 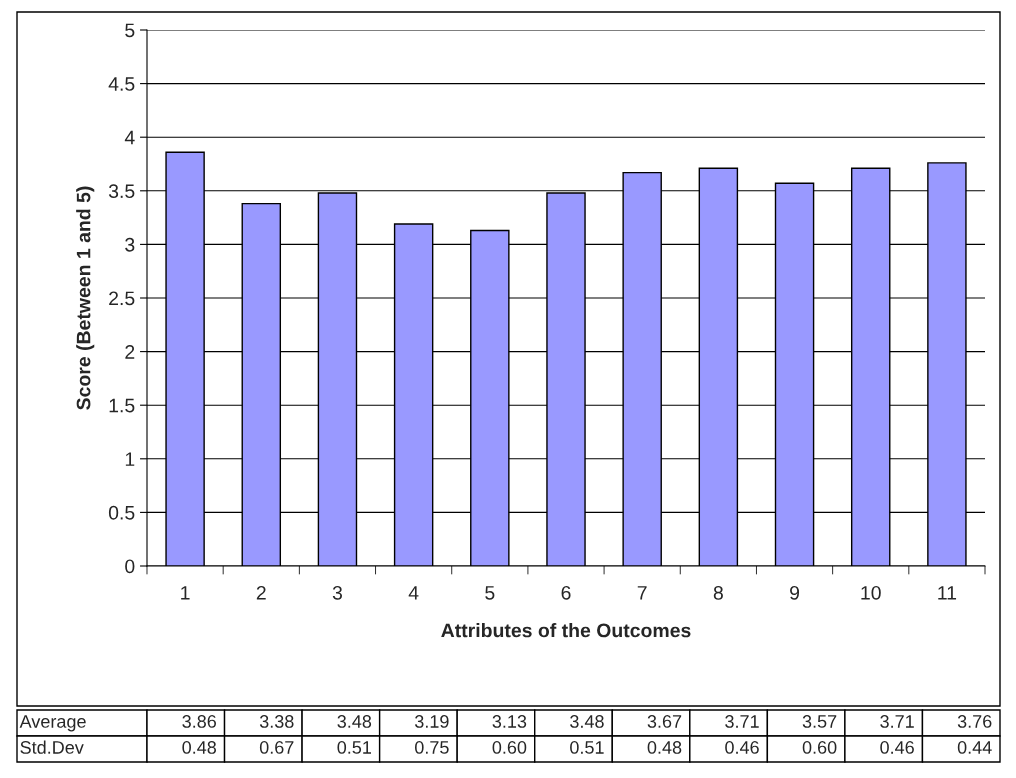 What do you see at coordinates (52, 747) in the screenshot?
I see `text: Std.Dev` at bounding box center [52, 747].